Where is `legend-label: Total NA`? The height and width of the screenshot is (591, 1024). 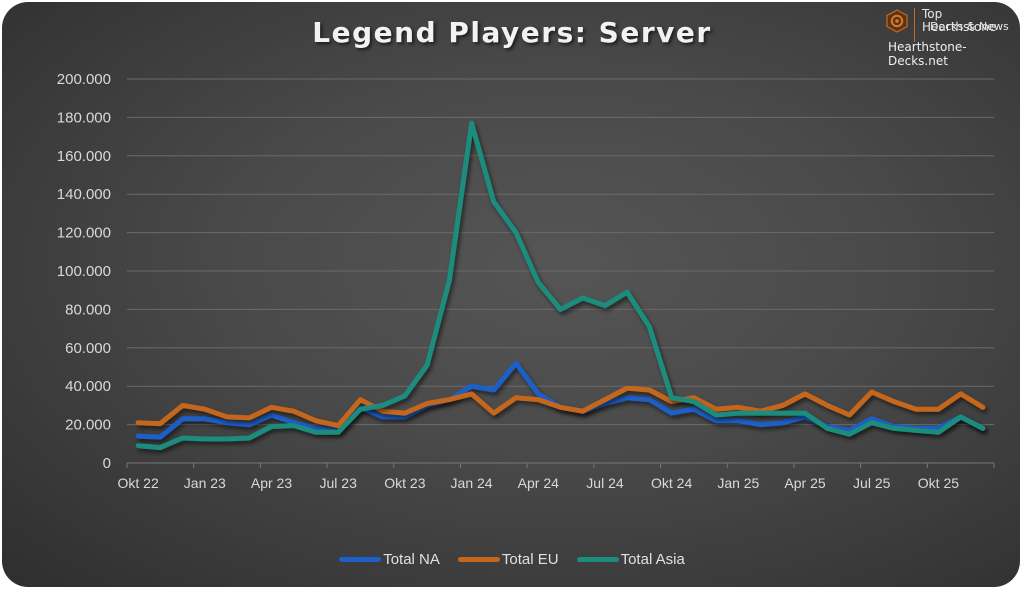
legend-label: Total NA is located at coordinates (411, 559).